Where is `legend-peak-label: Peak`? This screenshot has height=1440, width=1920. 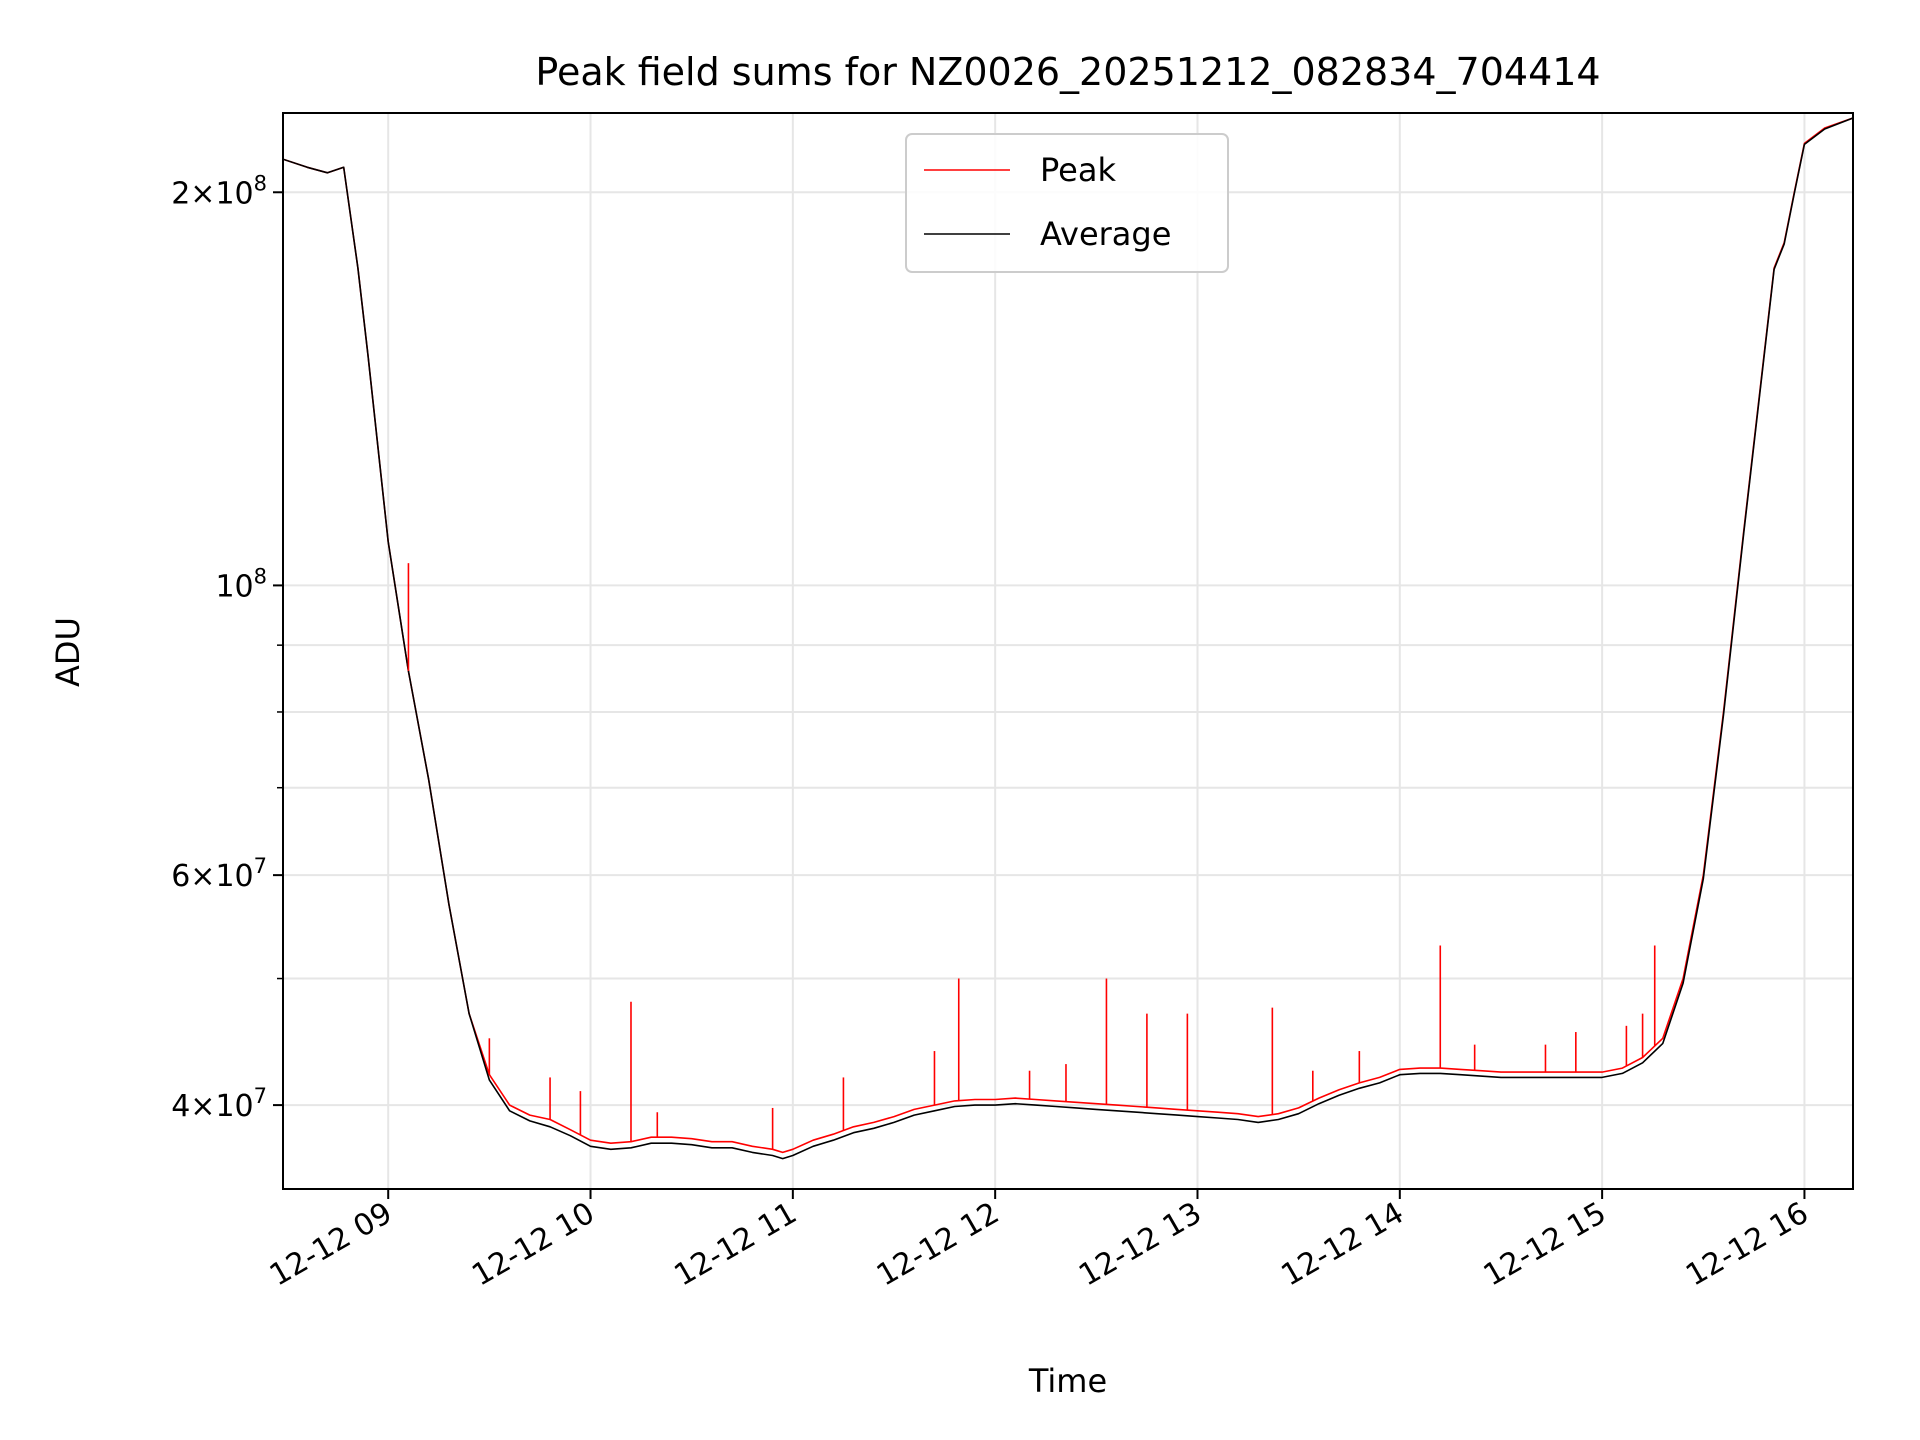 legend-peak-label: Peak is located at coordinates (1078, 170).